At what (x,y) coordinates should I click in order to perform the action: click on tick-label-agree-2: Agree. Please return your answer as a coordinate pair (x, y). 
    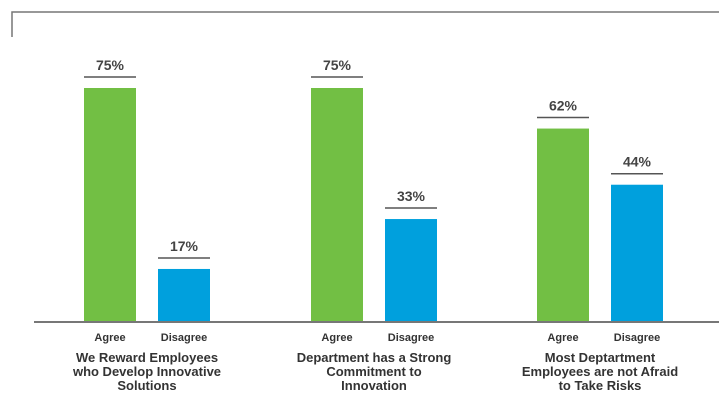
    Looking at the image, I should click on (336, 338).